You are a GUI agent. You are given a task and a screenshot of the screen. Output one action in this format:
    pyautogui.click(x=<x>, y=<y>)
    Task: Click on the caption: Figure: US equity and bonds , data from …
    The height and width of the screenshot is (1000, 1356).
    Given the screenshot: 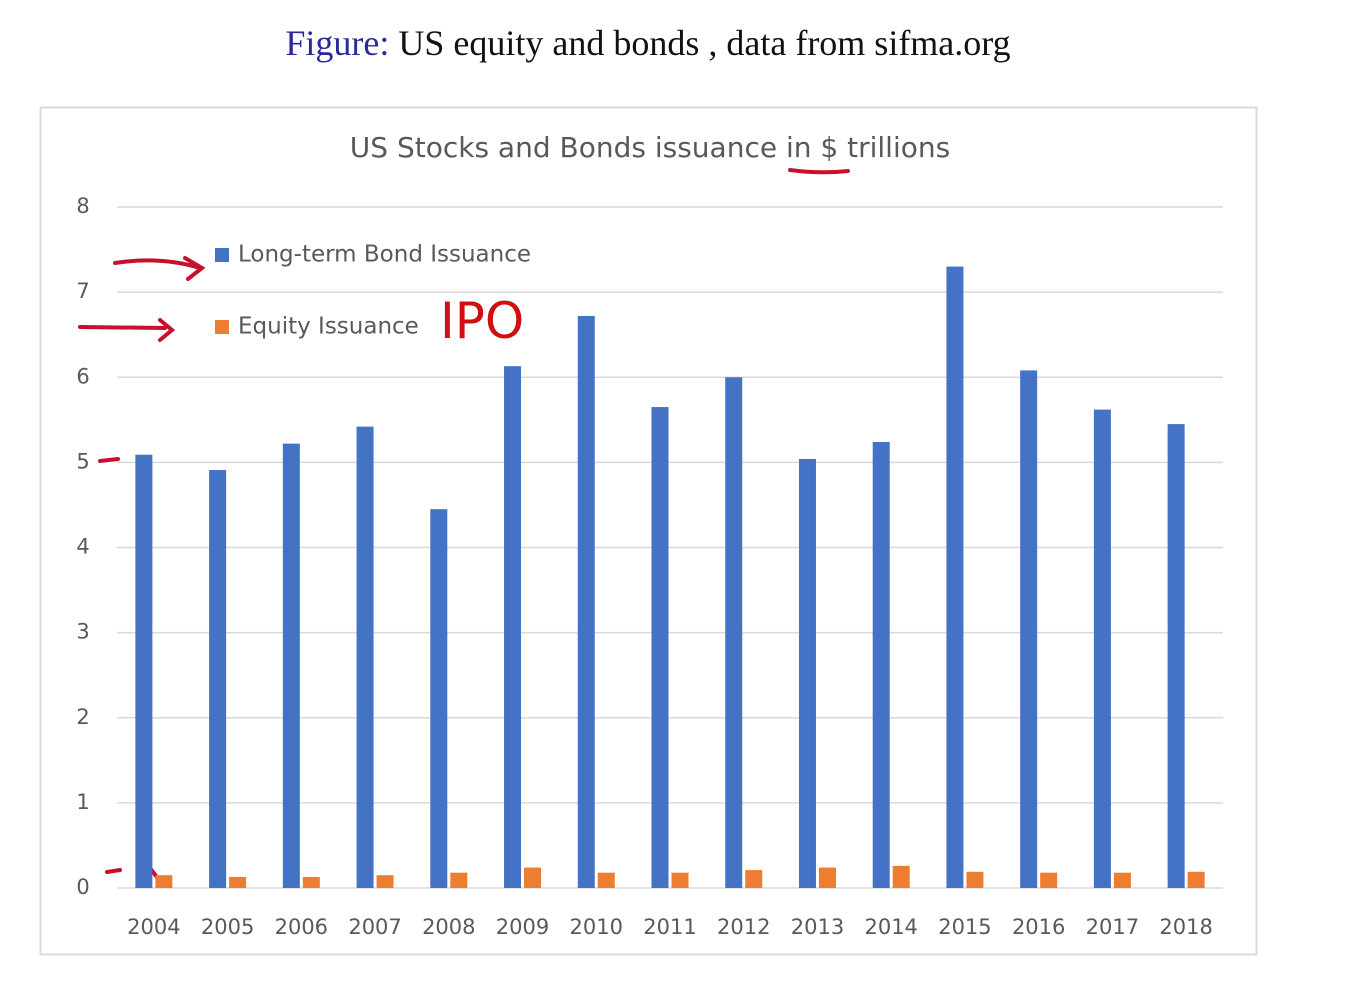 What is the action you would take?
    pyautogui.click(x=647, y=43)
    